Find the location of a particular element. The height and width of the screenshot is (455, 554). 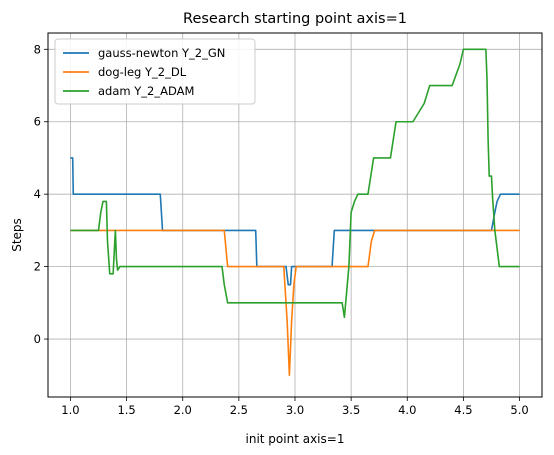

x-tick-label: 3.5 is located at coordinates (351, 410).